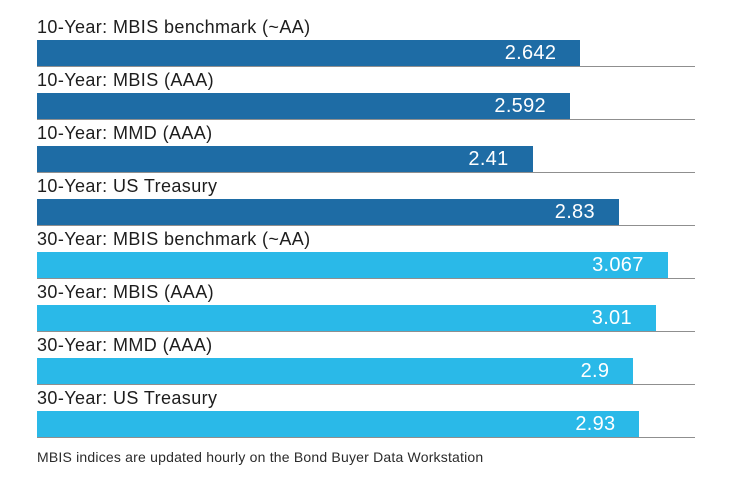  What do you see at coordinates (335, 371) in the screenshot?
I see `bar: 2.9` at bounding box center [335, 371].